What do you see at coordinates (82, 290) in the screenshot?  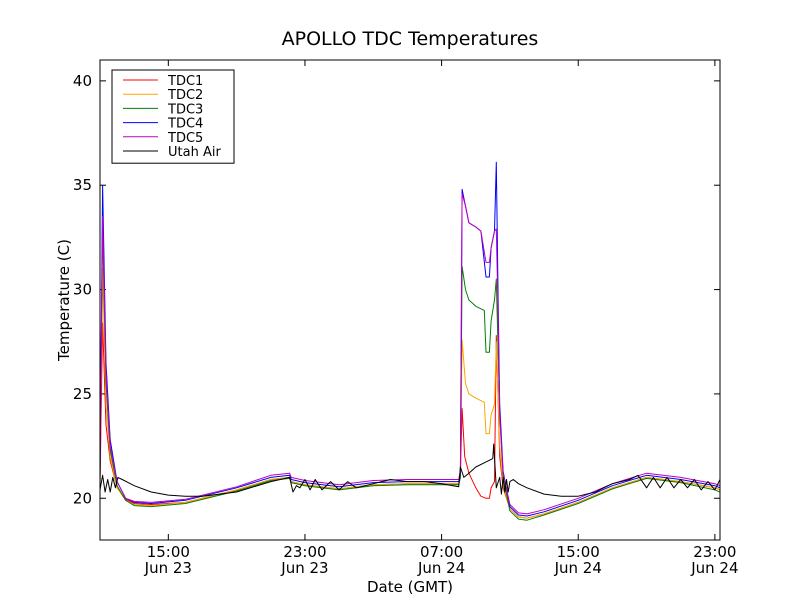 I see `y-tick-label: 30` at bounding box center [82, 290].